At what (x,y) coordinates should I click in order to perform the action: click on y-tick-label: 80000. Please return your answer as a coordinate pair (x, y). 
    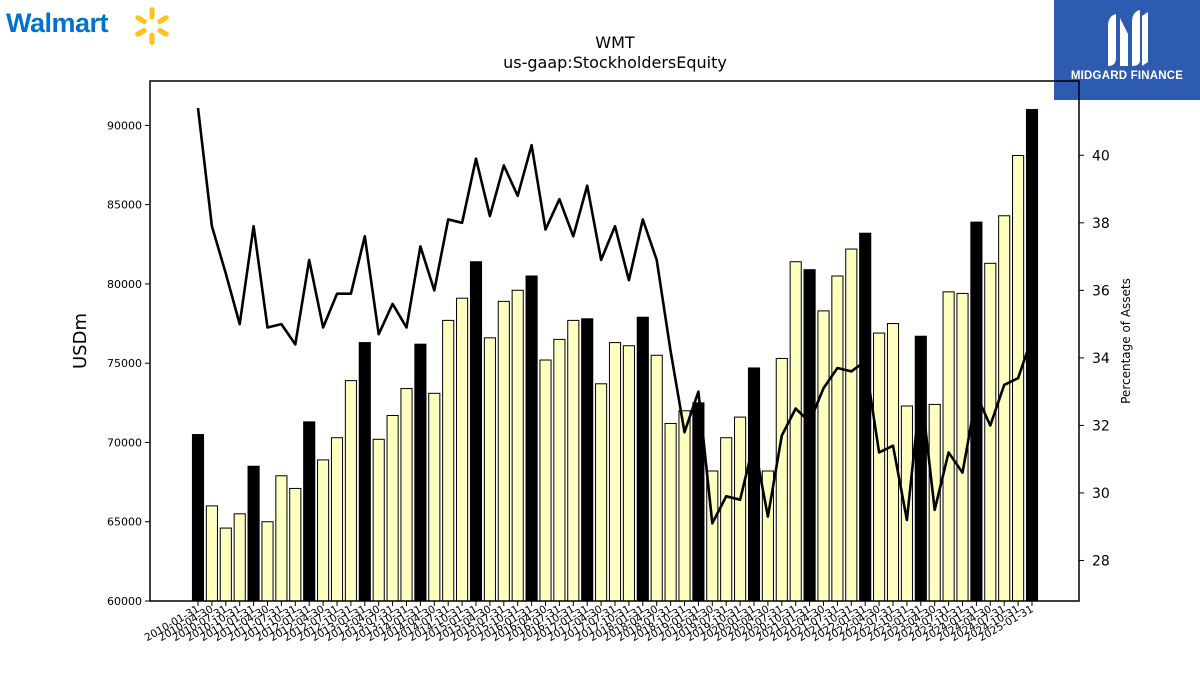
    Looking at the image, I should click on (124, 284).